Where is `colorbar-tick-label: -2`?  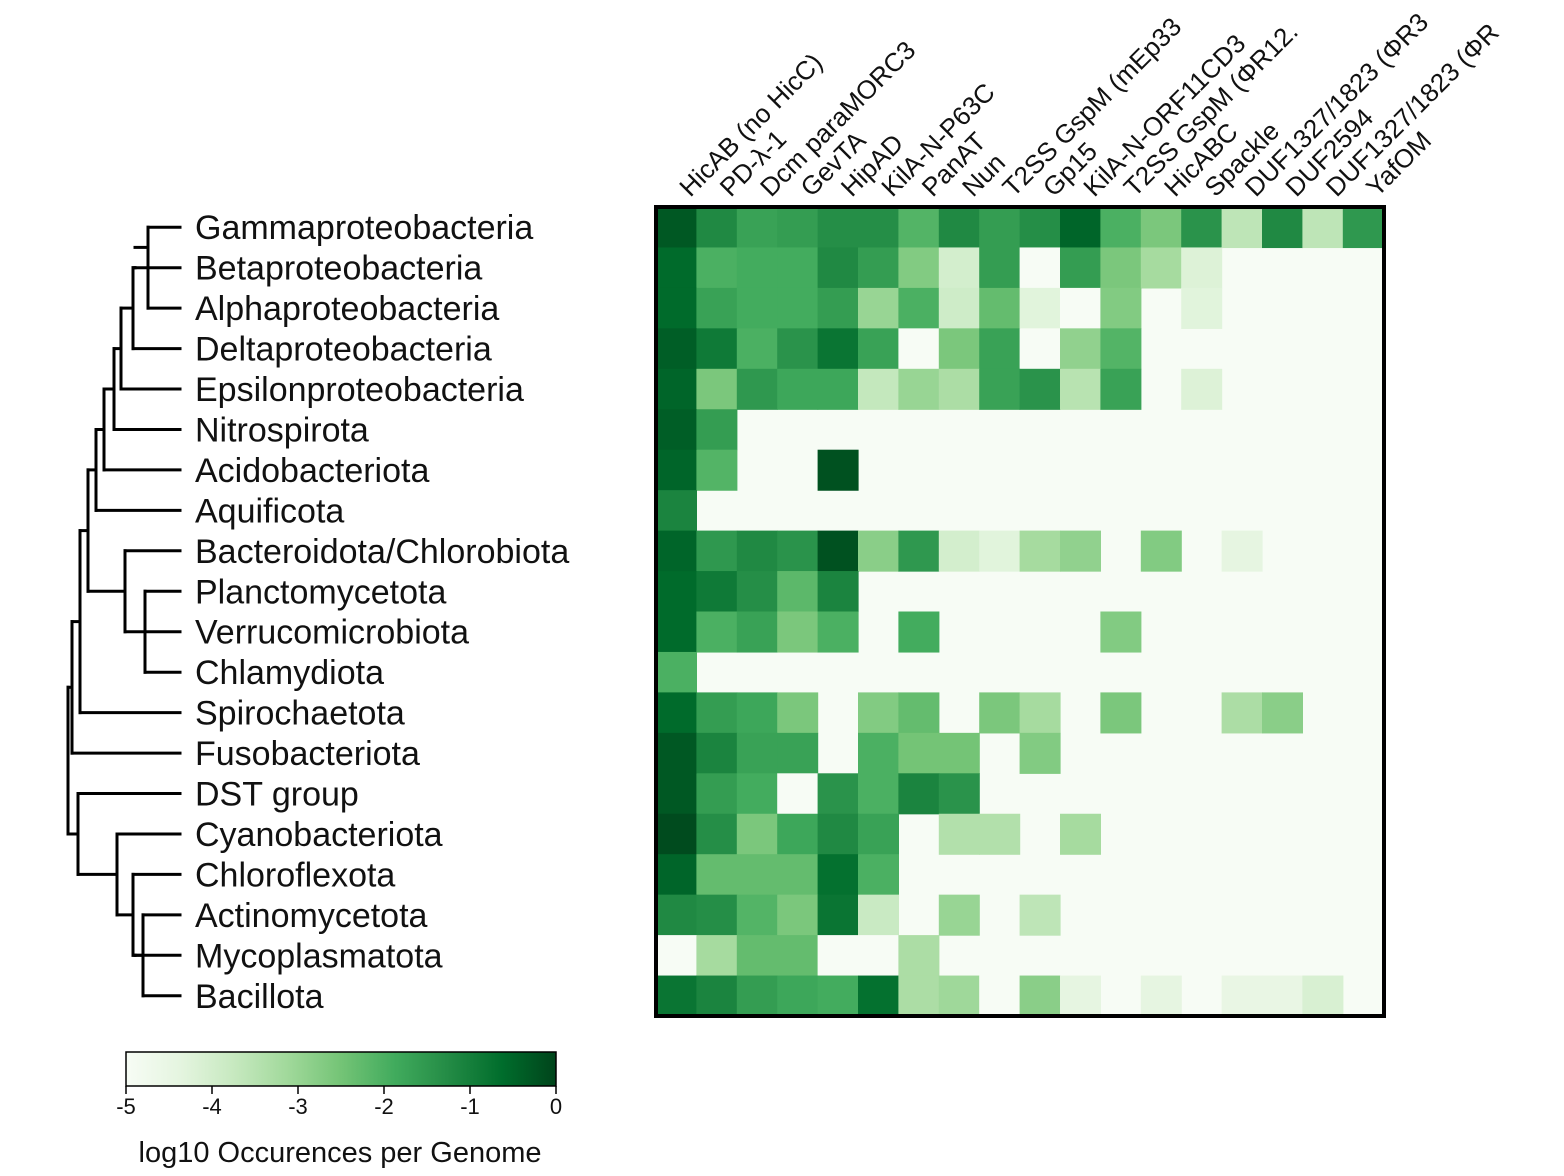
colorbar-tick-label: -2 is located at coordinates (384, 1106).